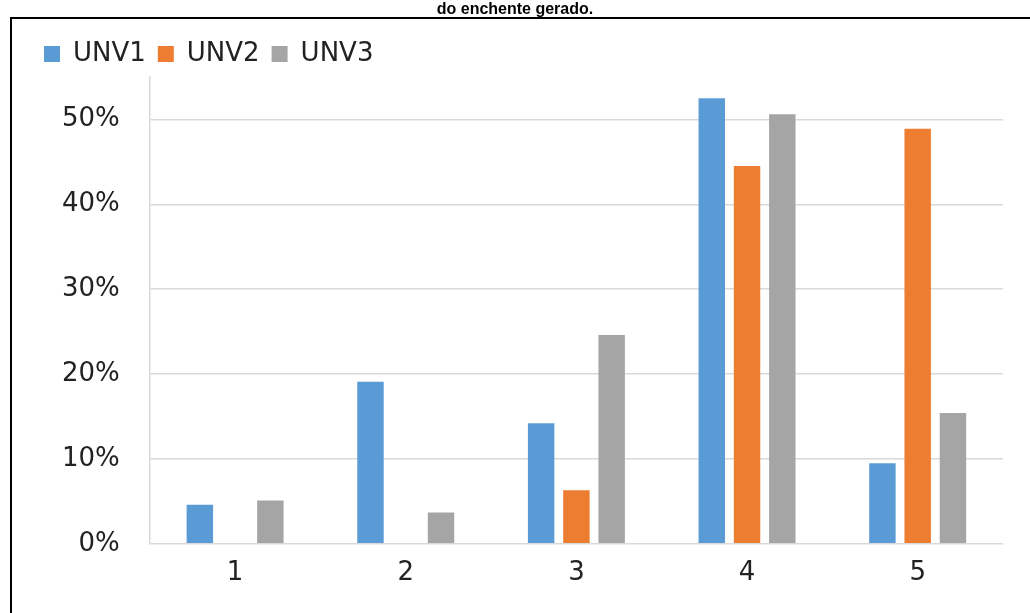 This screenshot has width=1030, height=613. I want to click on y-tick-label: 10%, so click(90, 456).